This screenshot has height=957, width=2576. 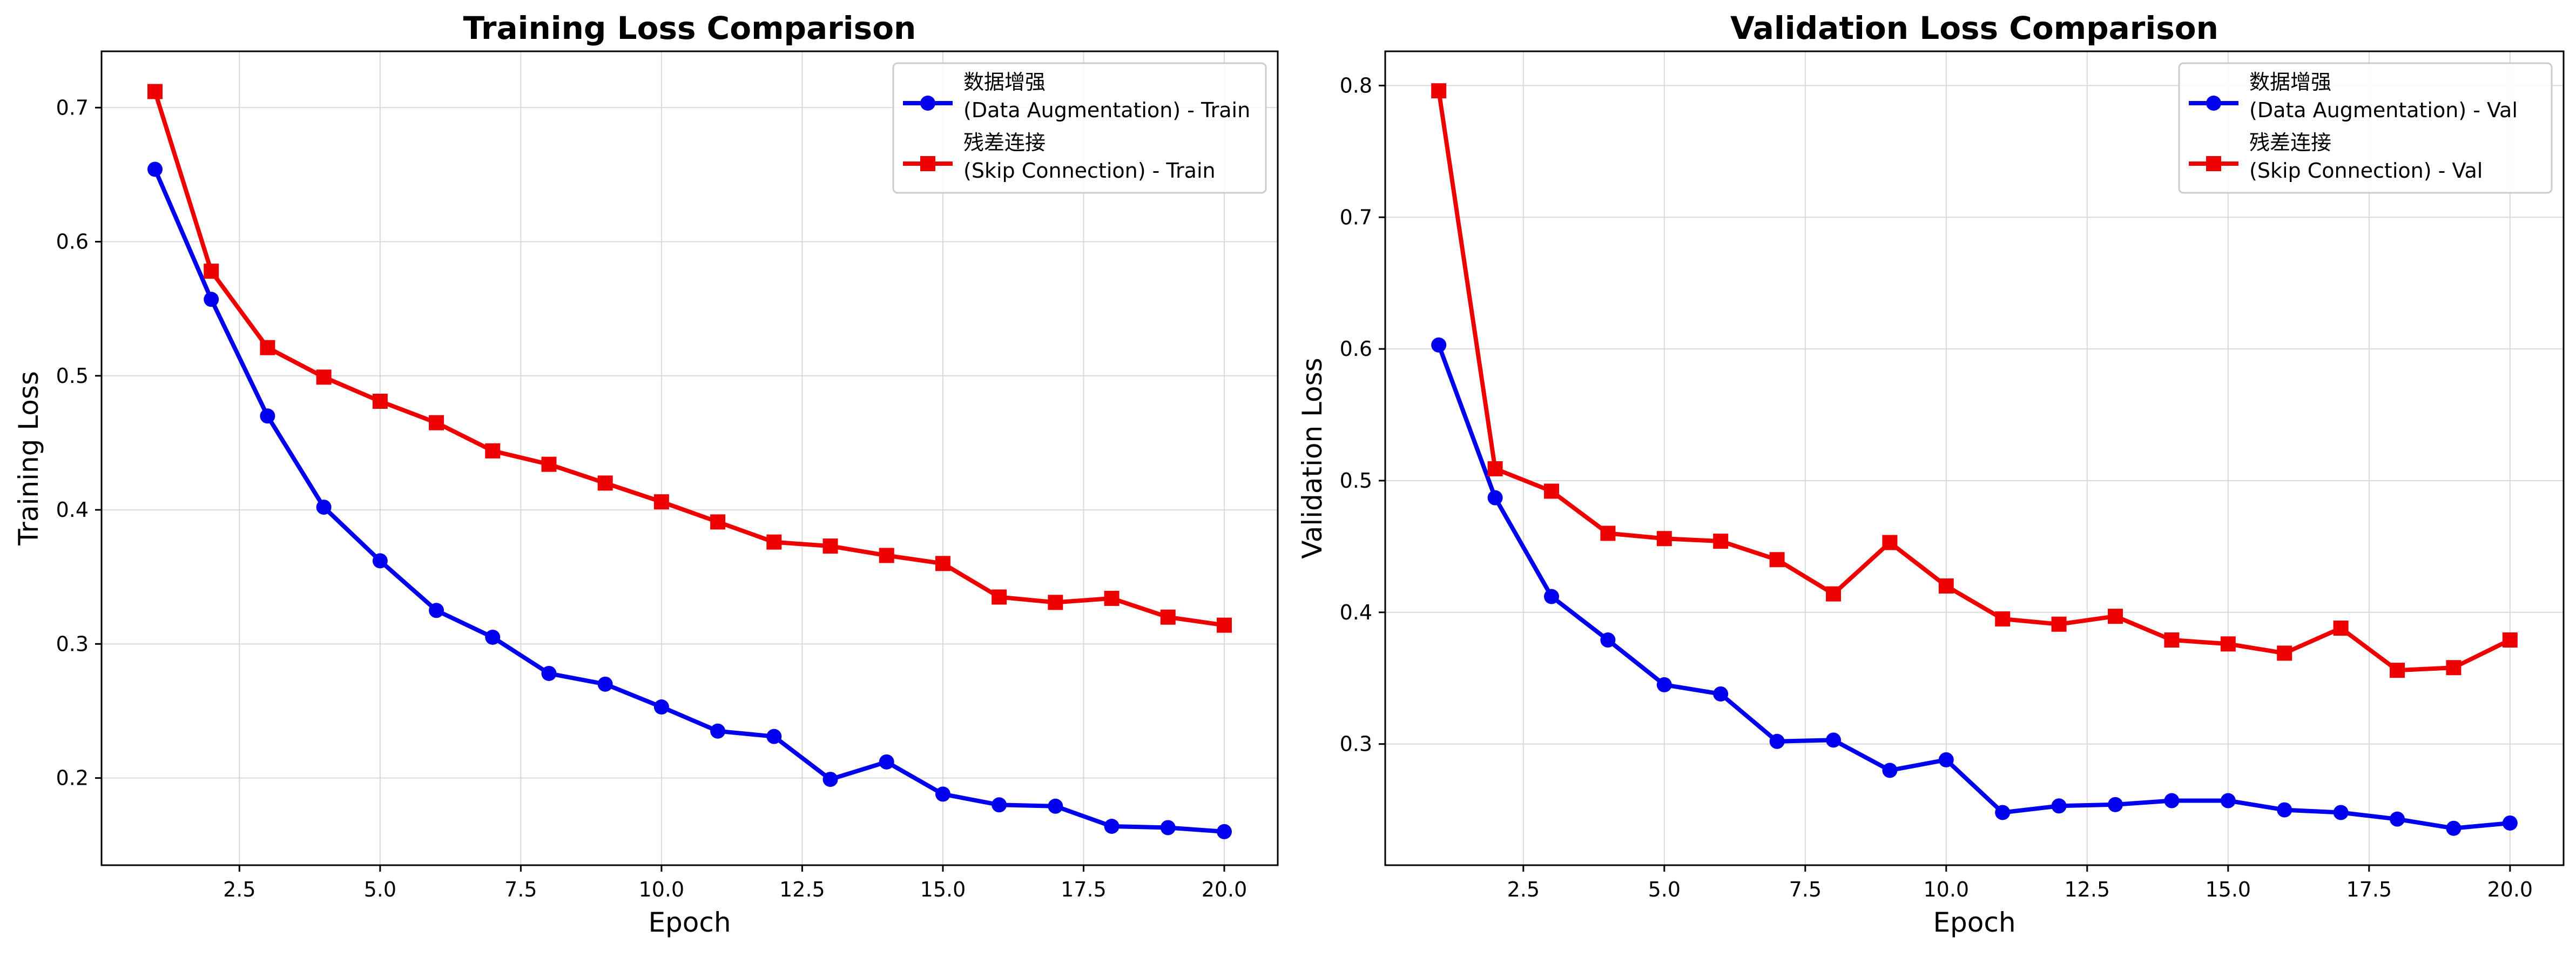 What do you see at coordinates (2213, 104) in the screenshot?
I see `legend-marker` at bounding box center [2213, 104].